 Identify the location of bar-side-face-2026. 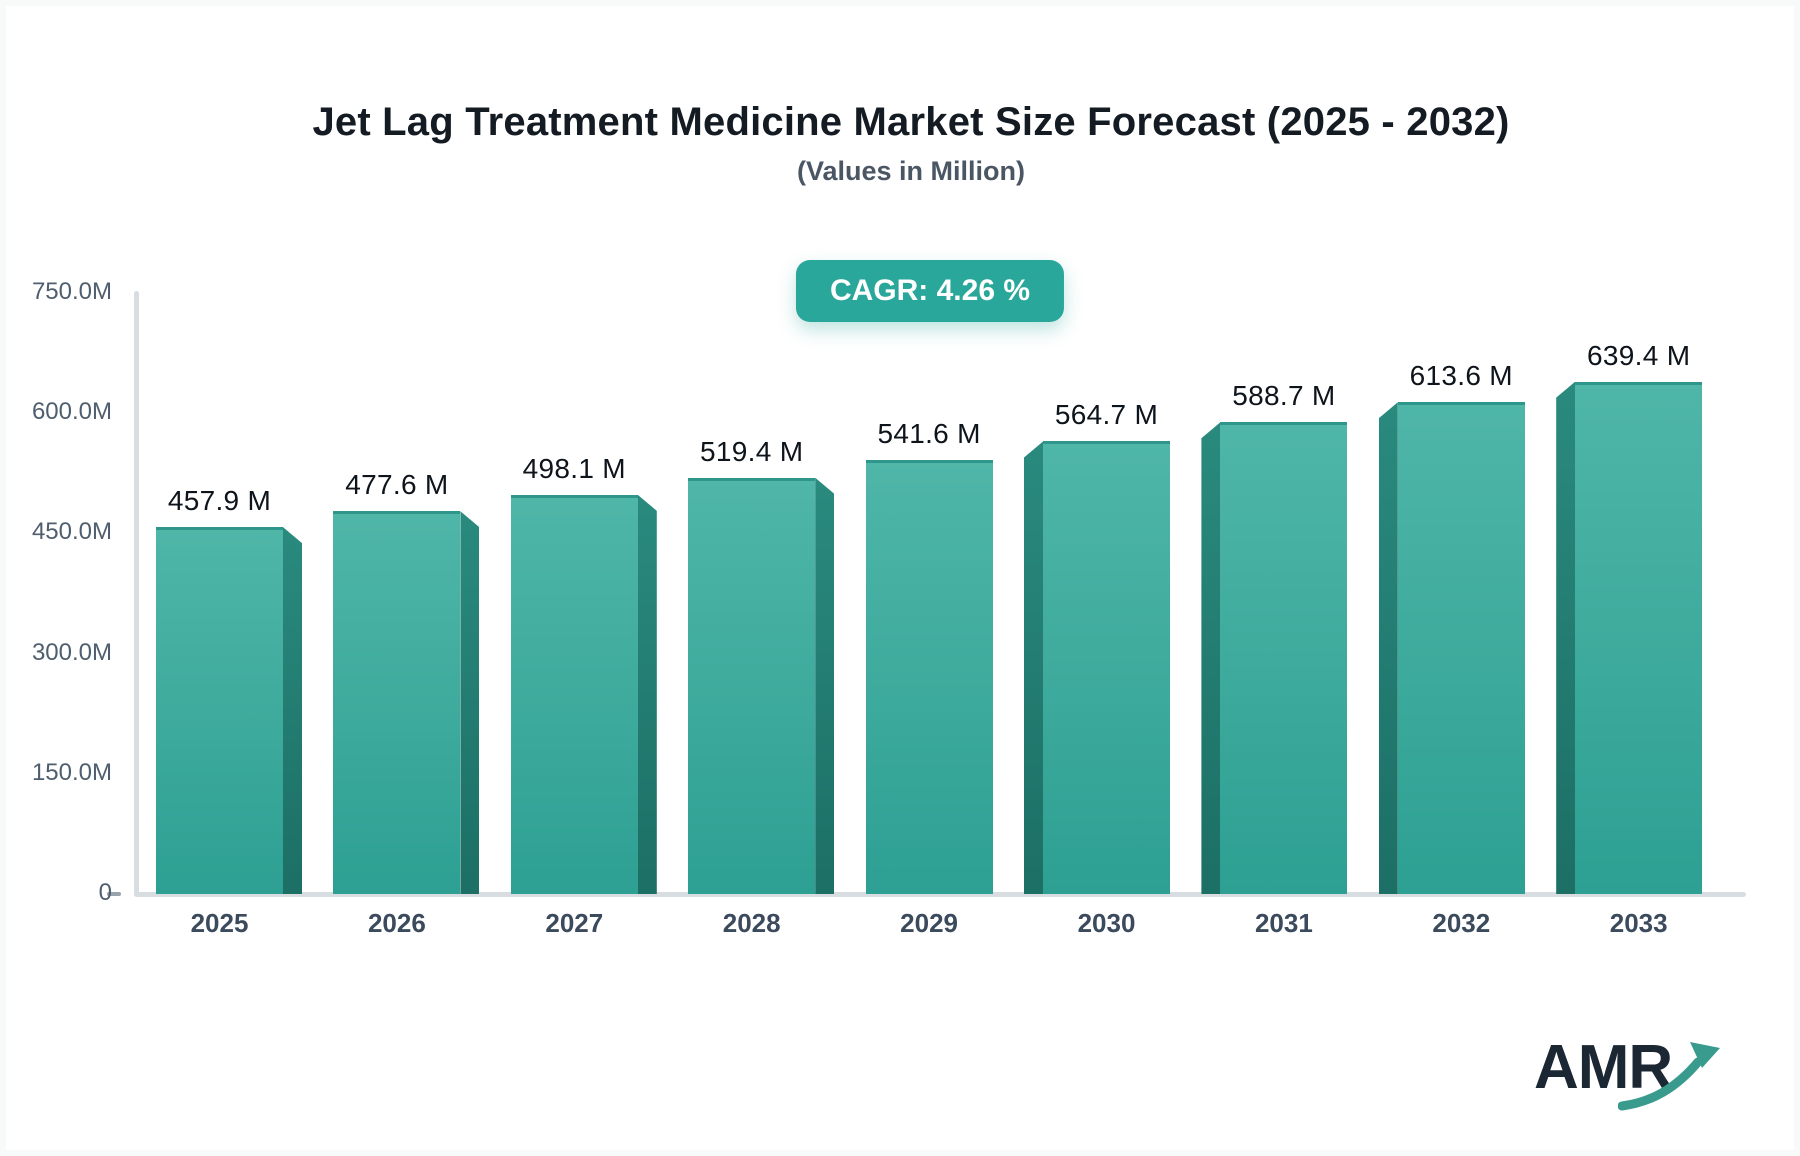
(470, 702).